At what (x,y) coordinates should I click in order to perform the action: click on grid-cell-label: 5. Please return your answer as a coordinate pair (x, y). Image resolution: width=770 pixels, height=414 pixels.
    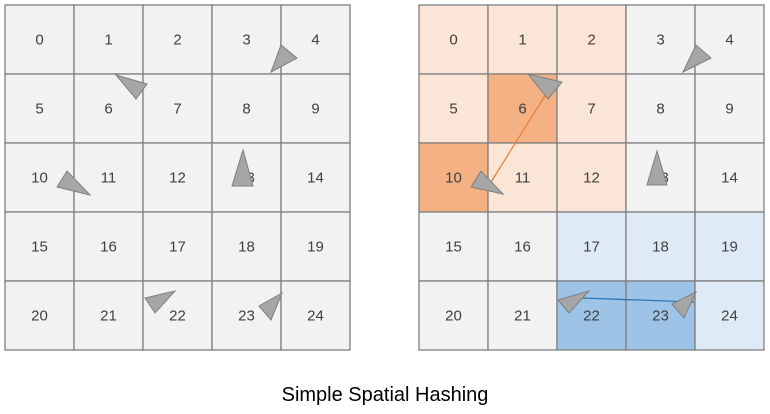
    Looking at the image, I should click on (39, 109).